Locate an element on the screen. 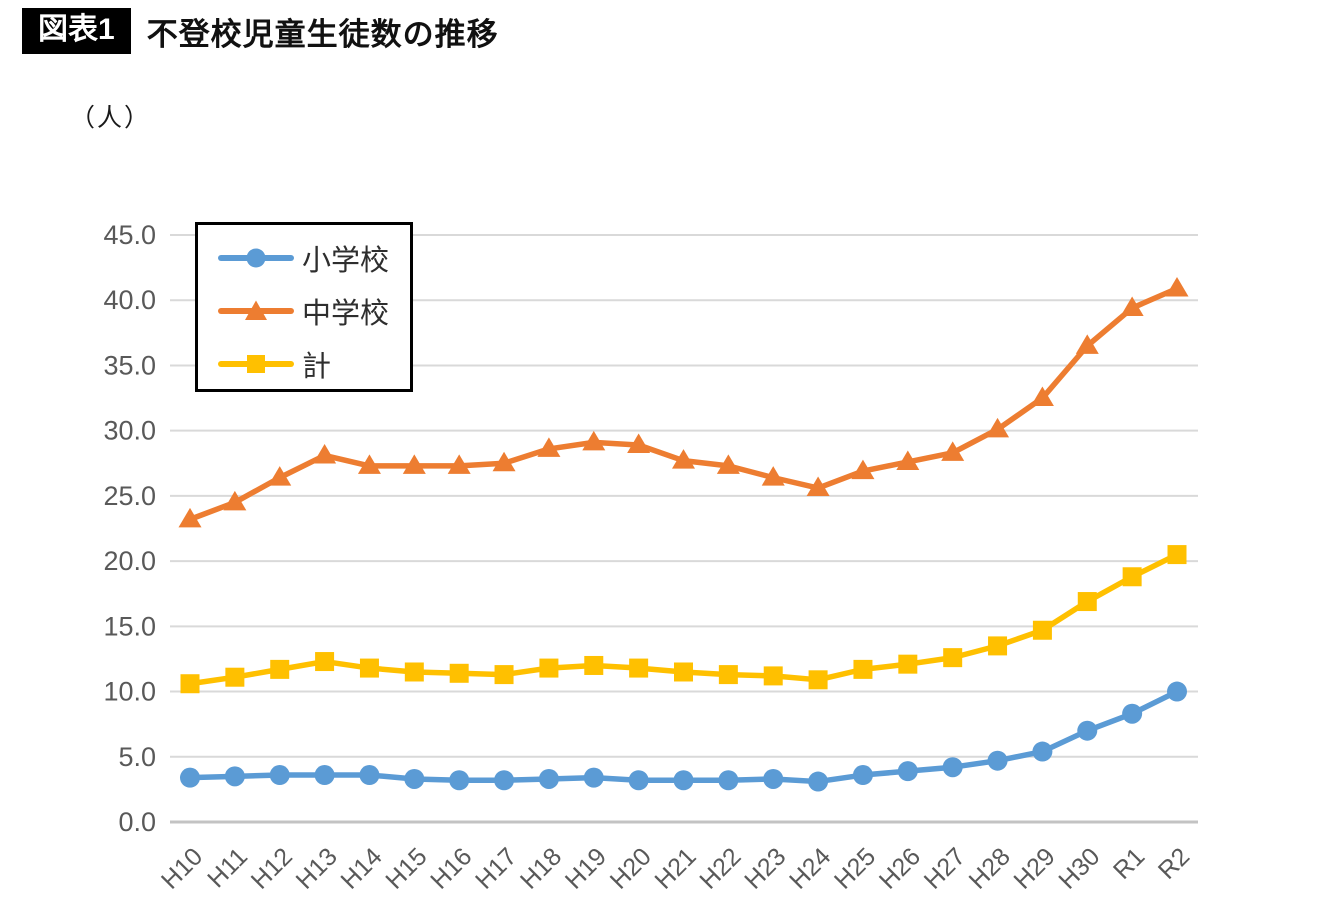 The height and width of the screenshot is (900, 1340). y-axis-tick-label: 5.0 is located at coordinates (137, 757).